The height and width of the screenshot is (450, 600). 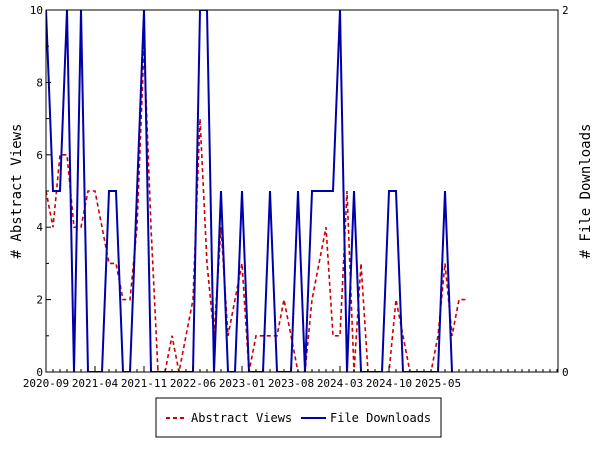 What do you see at coordinates (39, 227) in the screenshot?
I see `y-tick-label: 4` at bounding box center [39, 227].